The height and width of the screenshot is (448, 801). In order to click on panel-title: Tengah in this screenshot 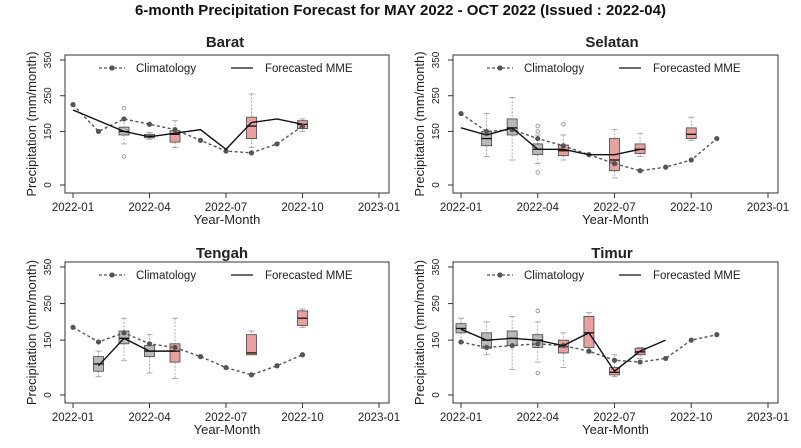, I will do `click(222, 253)`.